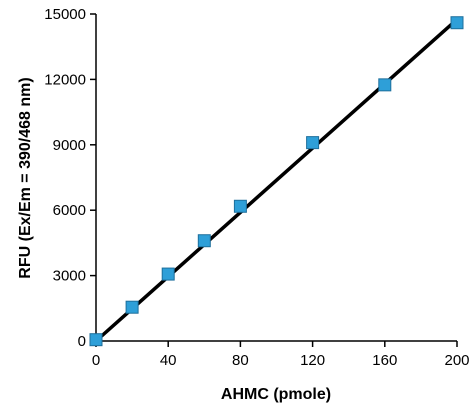  I want to click on y-axis-title: RFU (Ex/Em = 390/468 nm), so click(25, 177).